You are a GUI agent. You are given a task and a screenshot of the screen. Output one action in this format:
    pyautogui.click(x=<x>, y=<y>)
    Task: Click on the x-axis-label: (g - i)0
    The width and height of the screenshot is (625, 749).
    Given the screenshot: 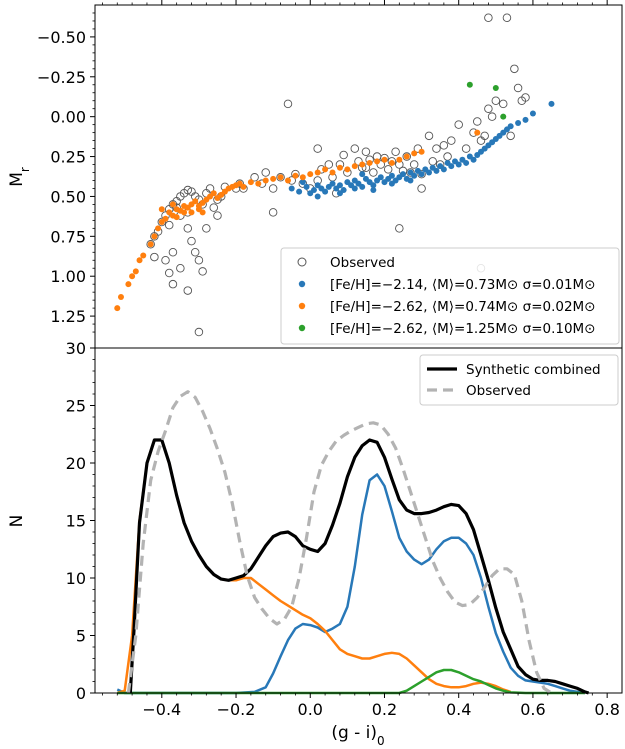 What is the action you would take?
    pyautogui.click(x=357, y=735)
    